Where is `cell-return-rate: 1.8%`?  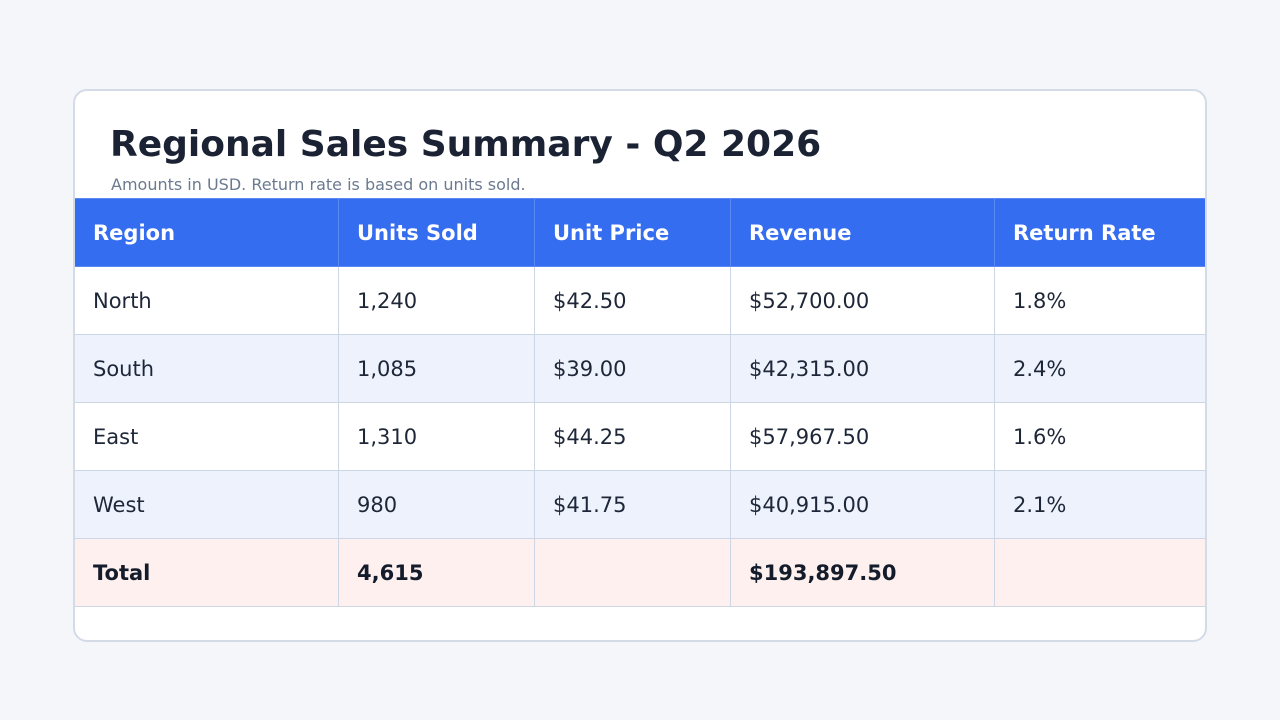 cell-return-rate: 1.8% is located at coordinates (1099, 300).